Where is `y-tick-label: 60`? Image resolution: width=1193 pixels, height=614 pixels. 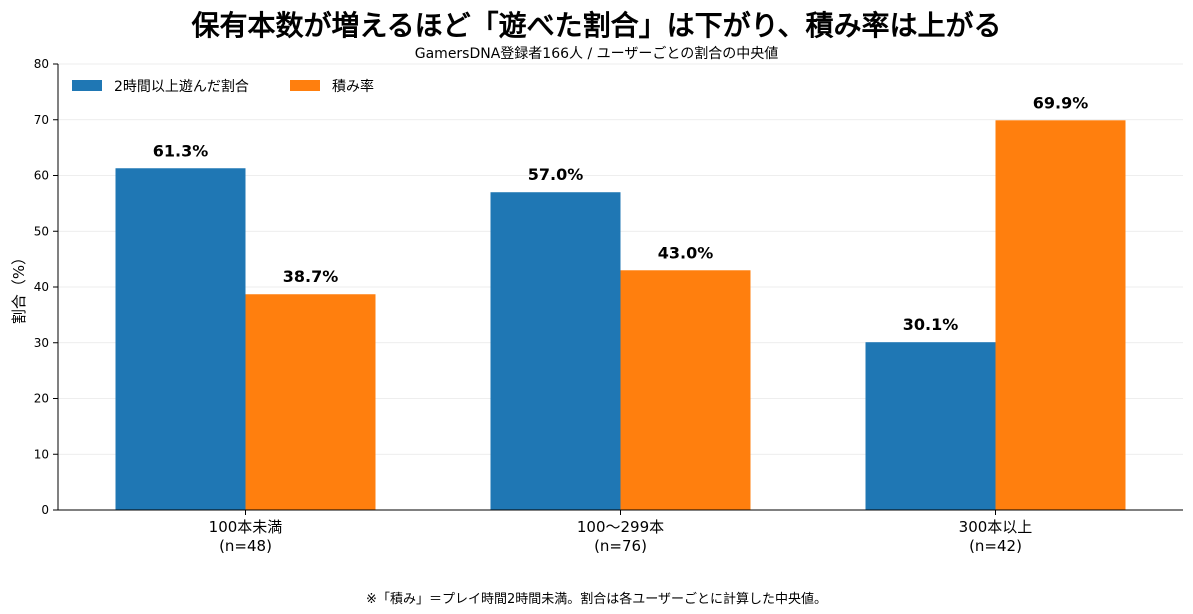
y-tick-label: 60 is located at coordinates (41, 176).